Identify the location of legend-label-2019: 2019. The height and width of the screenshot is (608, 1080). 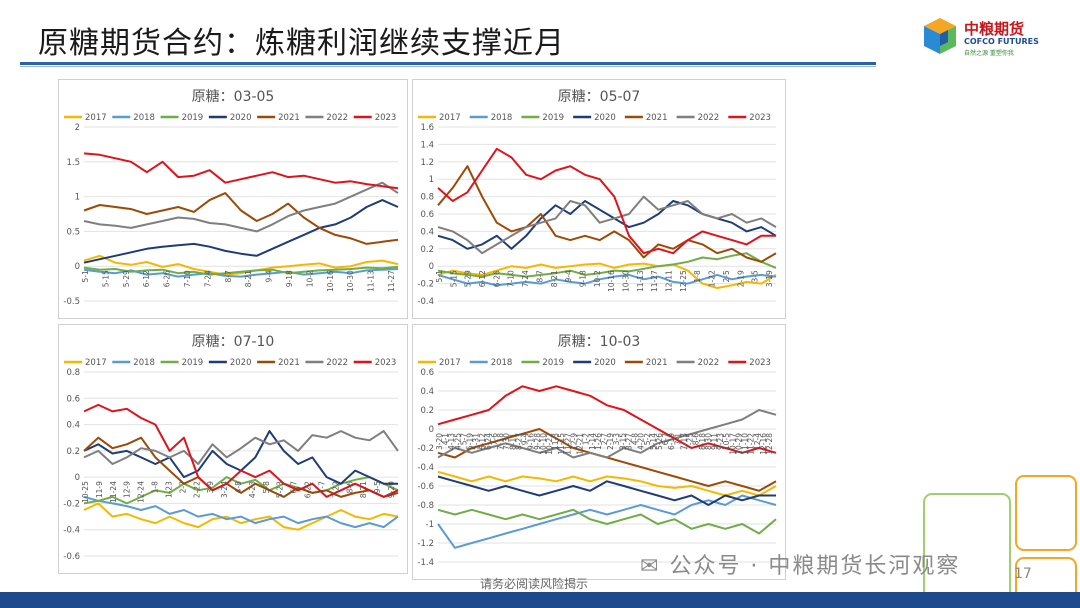
(553, 363).